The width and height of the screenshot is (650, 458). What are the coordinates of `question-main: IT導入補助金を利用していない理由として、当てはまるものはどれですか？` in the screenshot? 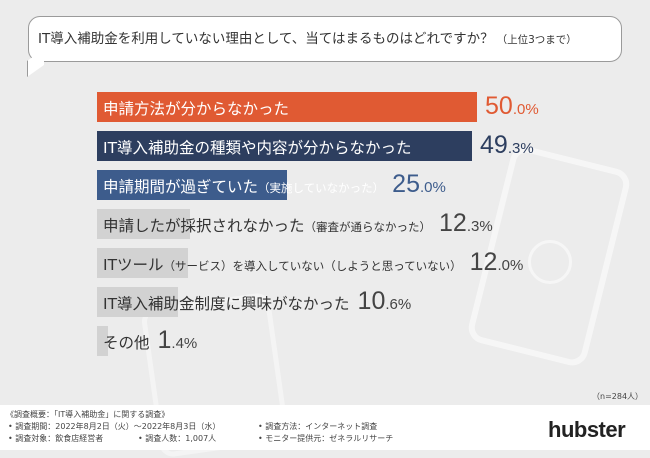 It's located at (266, 39).